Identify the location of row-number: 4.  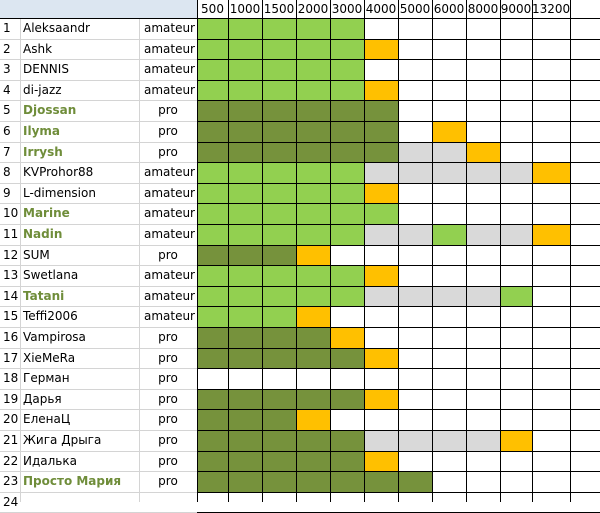
(7, 89).